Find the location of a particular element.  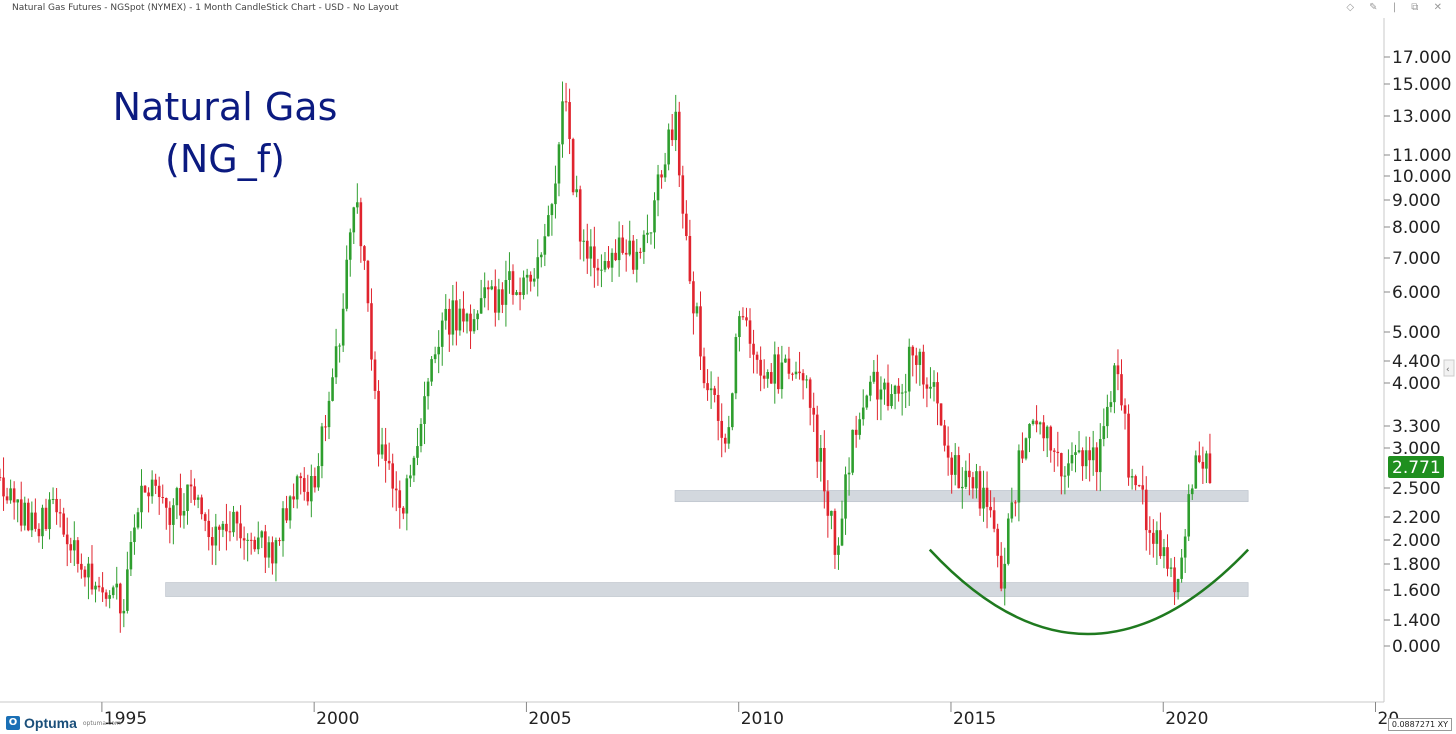

current-price-box is located at coordinates (1416, 467).